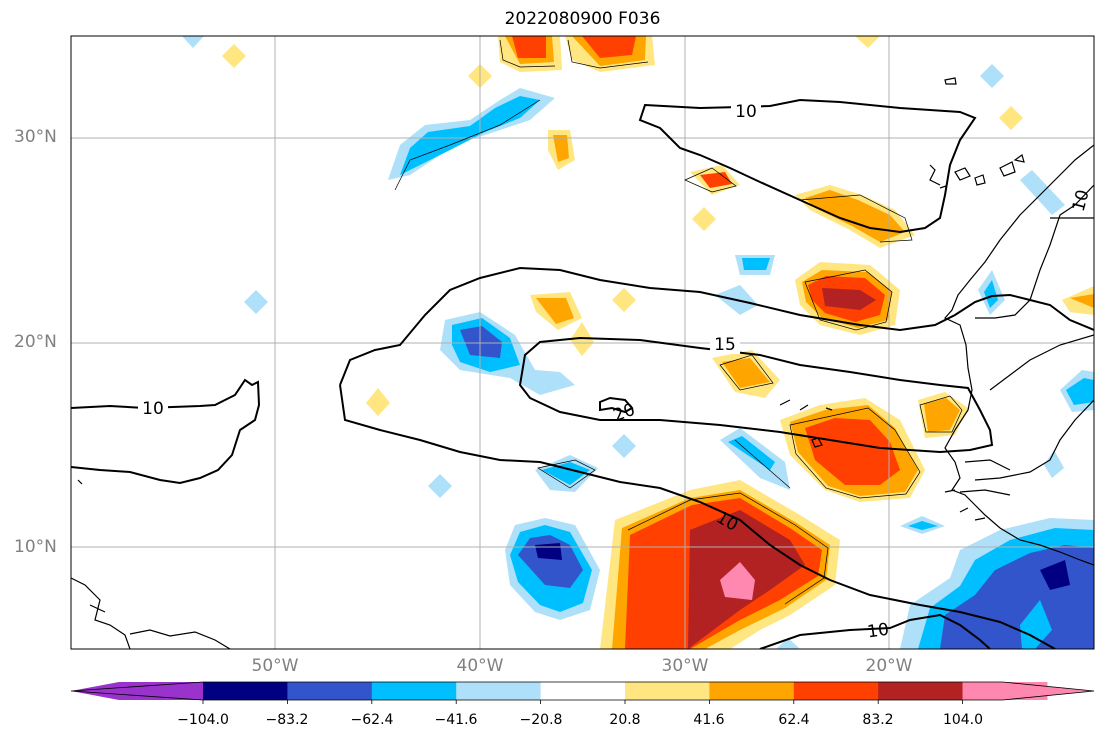  Describe the element at coordinates (35, 547) in the screenshot. I see `lat-label-10n: 10°N` at that location.